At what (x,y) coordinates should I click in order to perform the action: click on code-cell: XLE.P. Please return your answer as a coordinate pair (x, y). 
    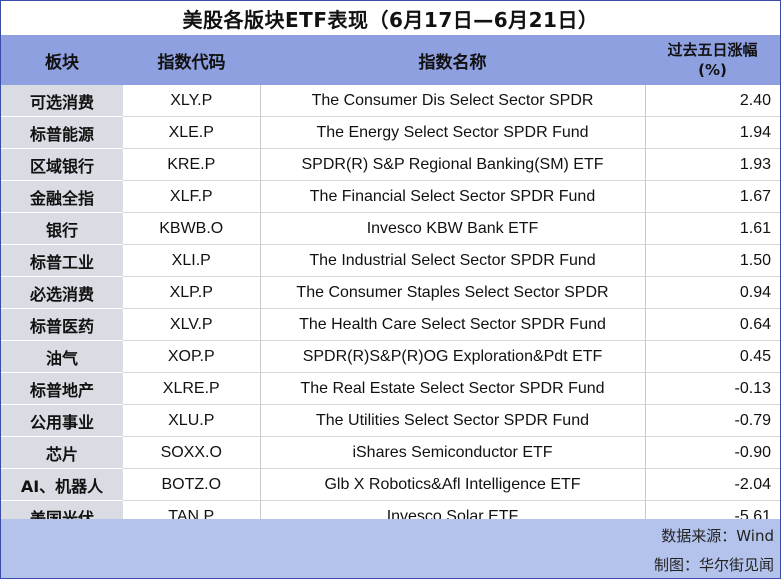
    Looking at the image, I should click on (192, 132).